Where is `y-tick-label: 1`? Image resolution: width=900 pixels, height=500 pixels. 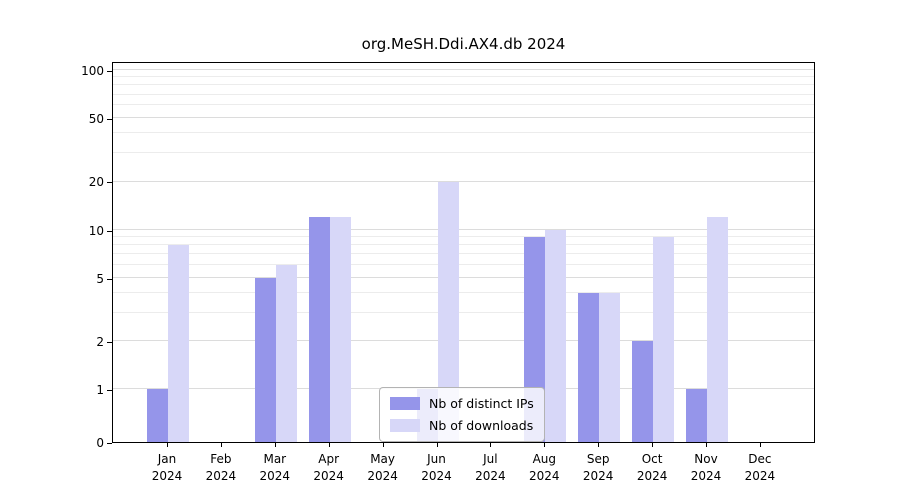 y-tick-label: 1 is located at coordinates (100, 390).